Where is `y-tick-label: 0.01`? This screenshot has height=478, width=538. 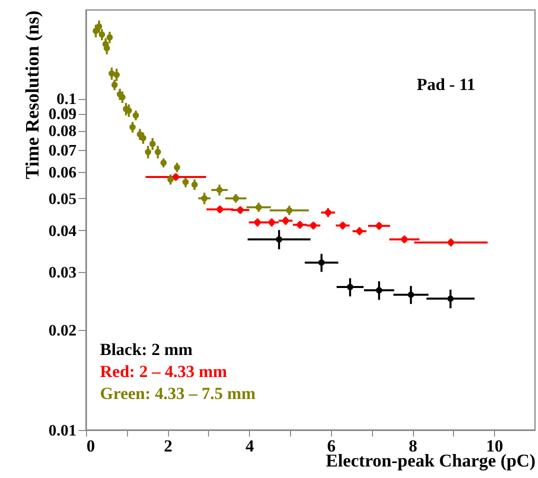
y-tick-label: 0.01 is located at coordinates (62, 431).